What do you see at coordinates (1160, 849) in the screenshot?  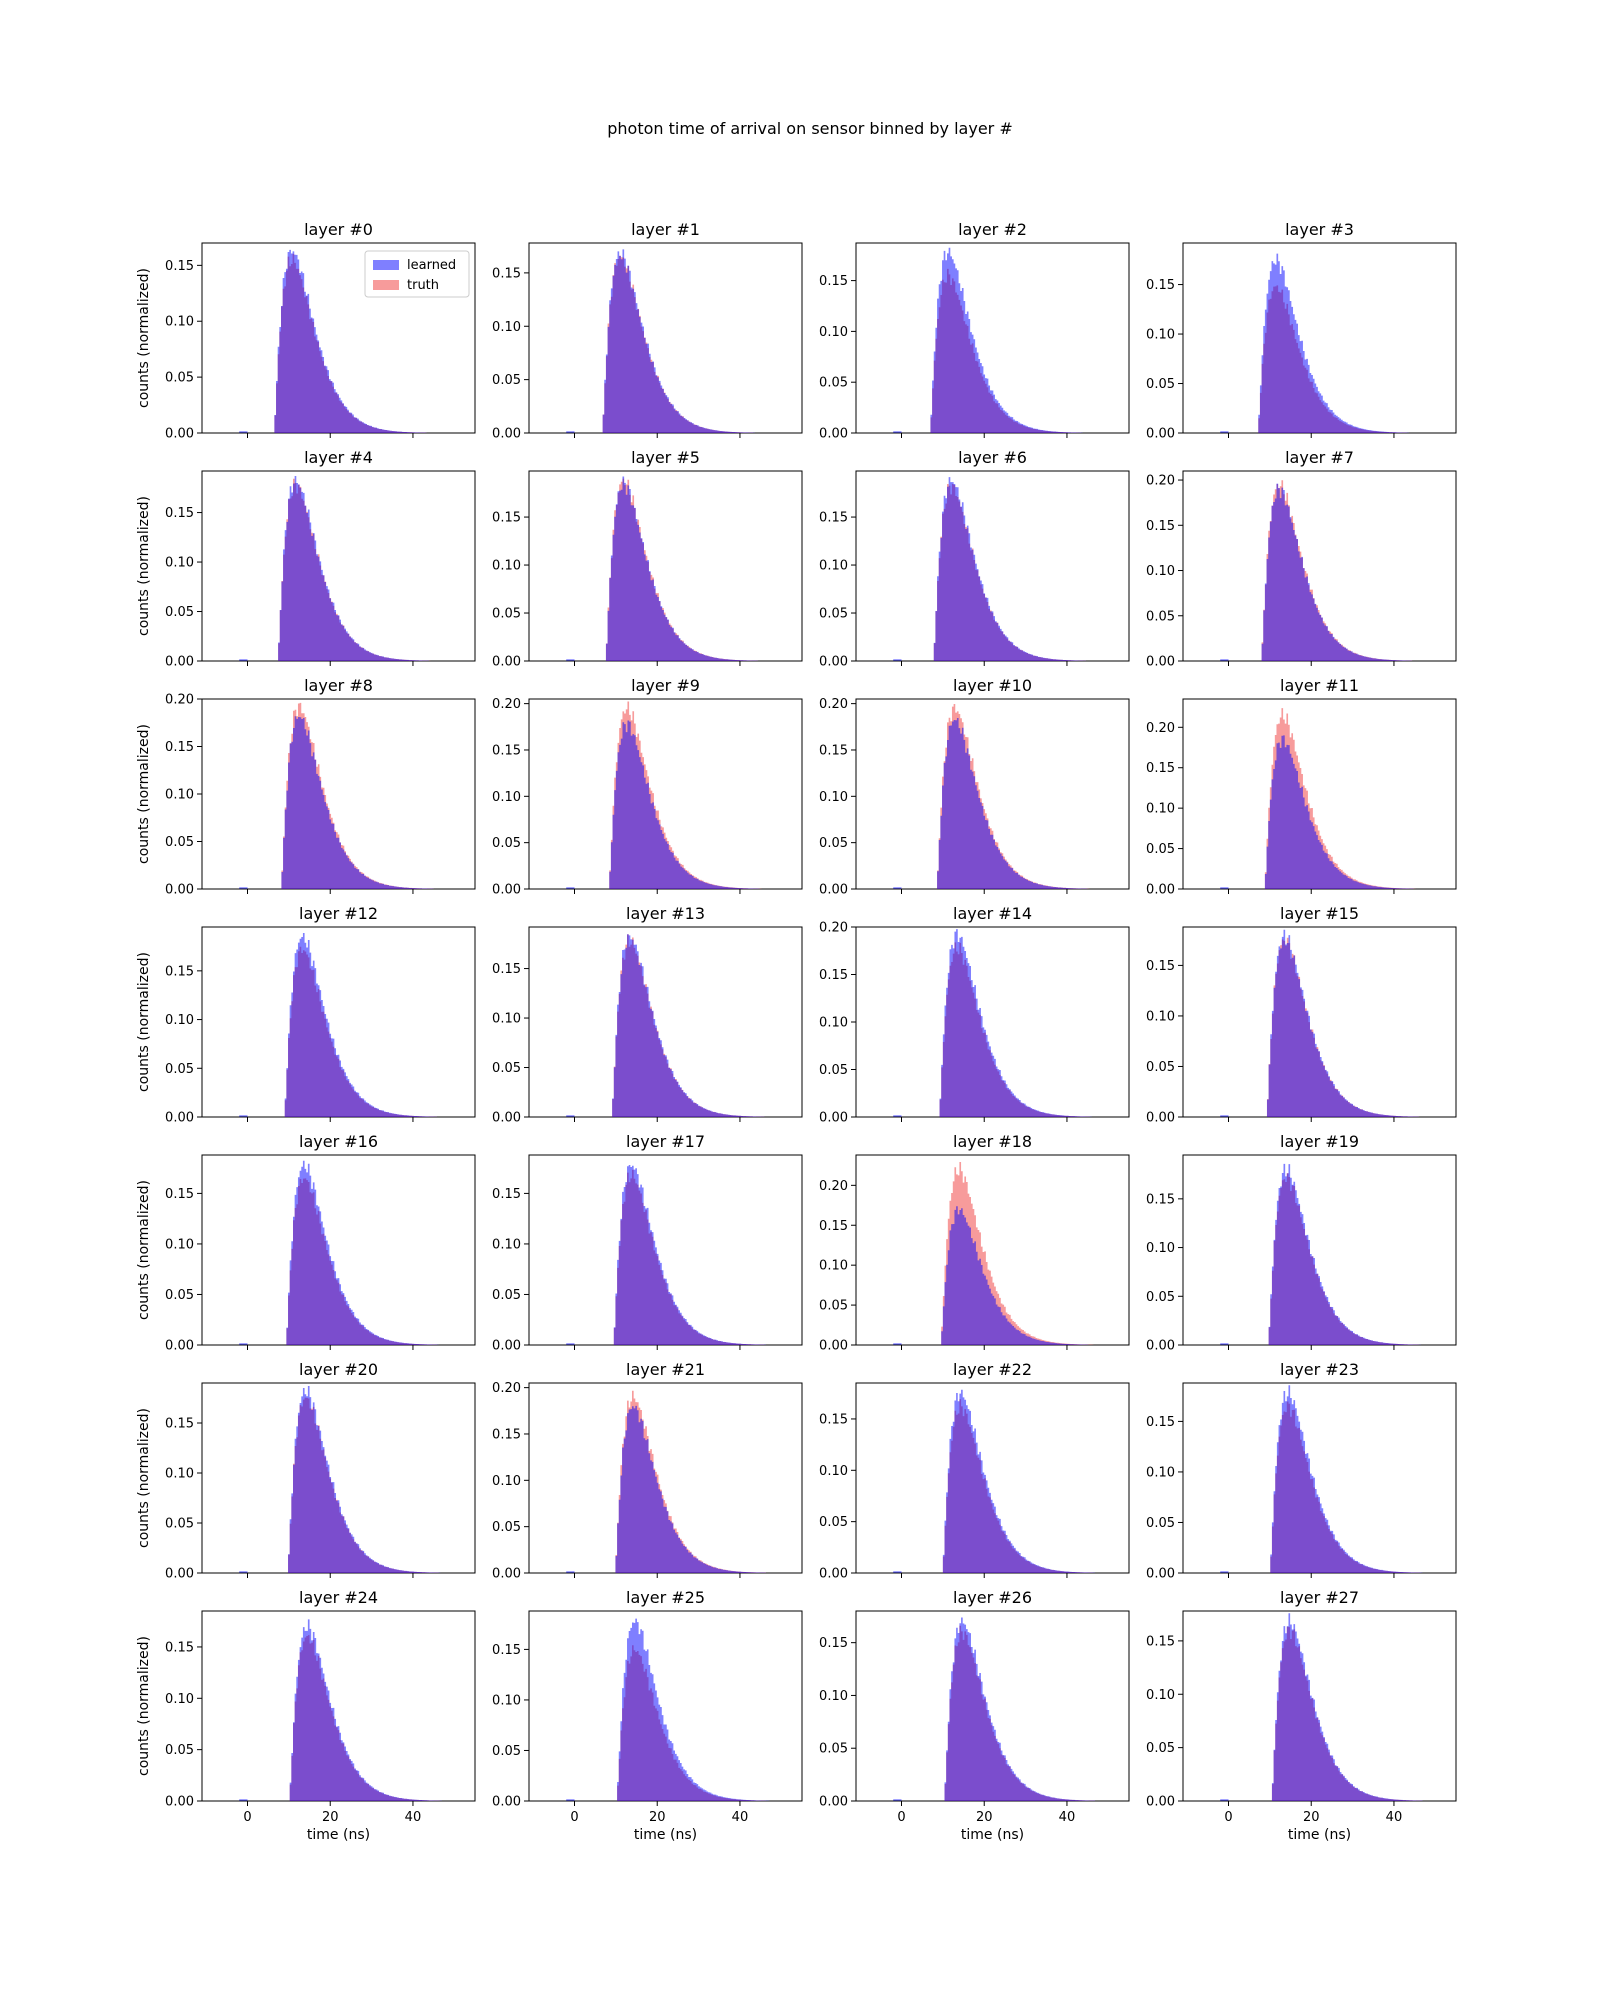 I see `ytick-label-11-1: 0.05` at bounding box center [1160, 849].